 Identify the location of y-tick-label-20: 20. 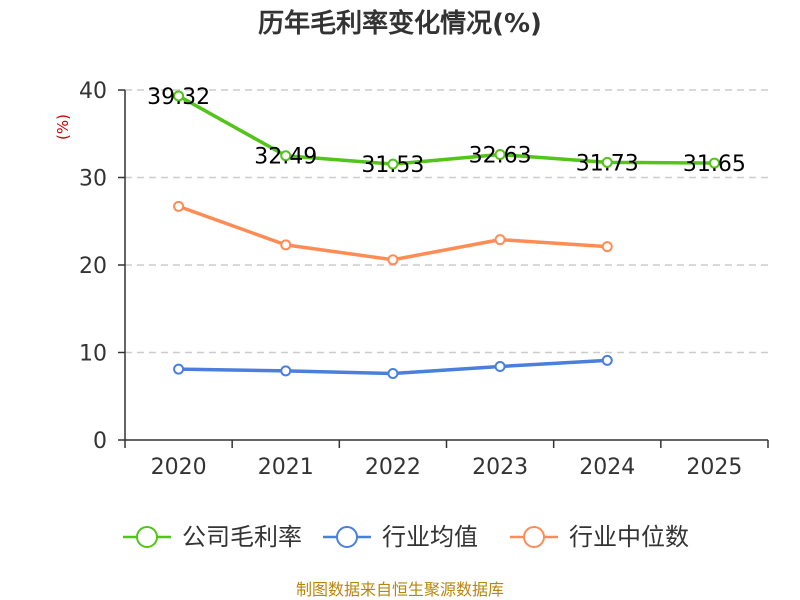
(93, 266).